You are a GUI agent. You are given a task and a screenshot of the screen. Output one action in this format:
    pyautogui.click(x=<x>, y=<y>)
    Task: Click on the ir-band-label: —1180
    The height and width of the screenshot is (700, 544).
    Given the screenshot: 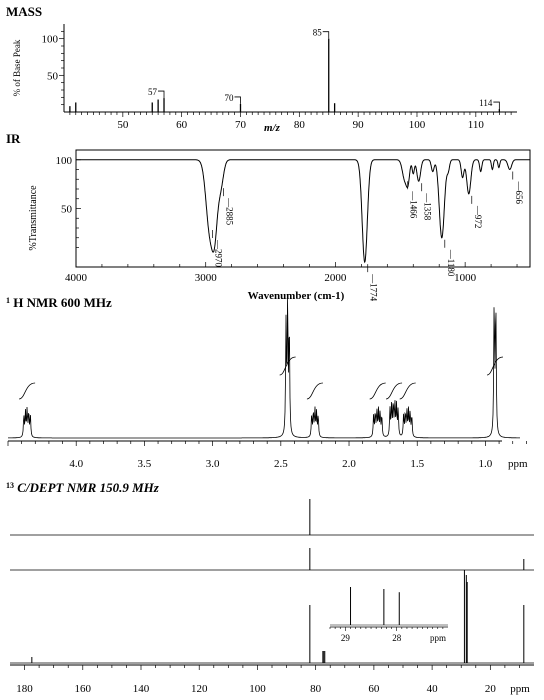 What is the action you would take?
    pyautogui.click(x=451, y=263)
    